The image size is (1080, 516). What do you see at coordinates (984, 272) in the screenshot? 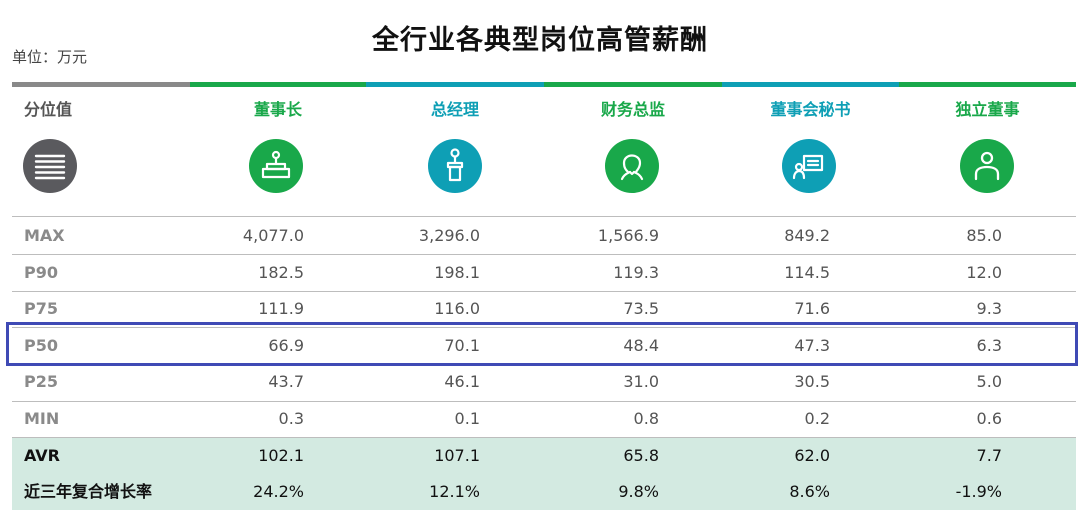
I see `table-cell: 12.0` at bounding box center [984, 272].